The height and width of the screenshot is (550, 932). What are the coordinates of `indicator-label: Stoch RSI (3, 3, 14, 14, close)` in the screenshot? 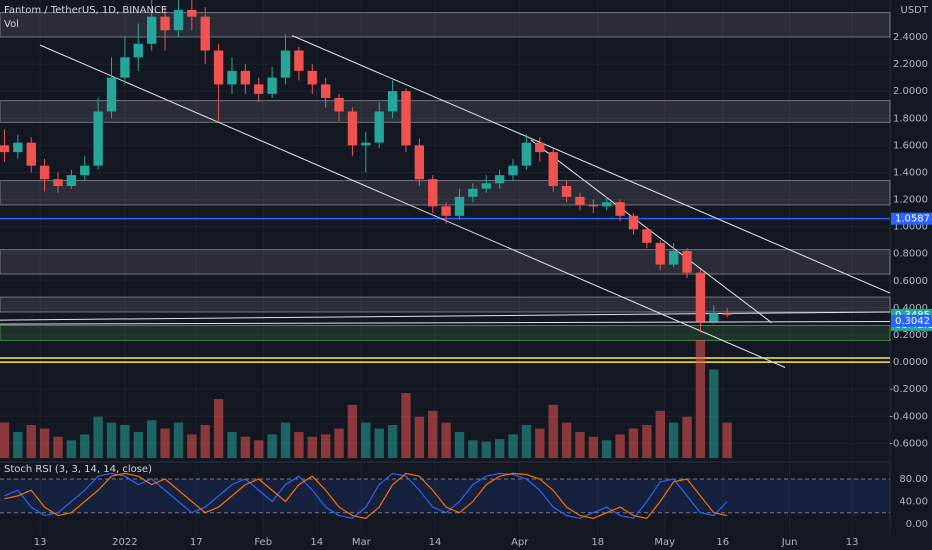 It's located at (78, 469).